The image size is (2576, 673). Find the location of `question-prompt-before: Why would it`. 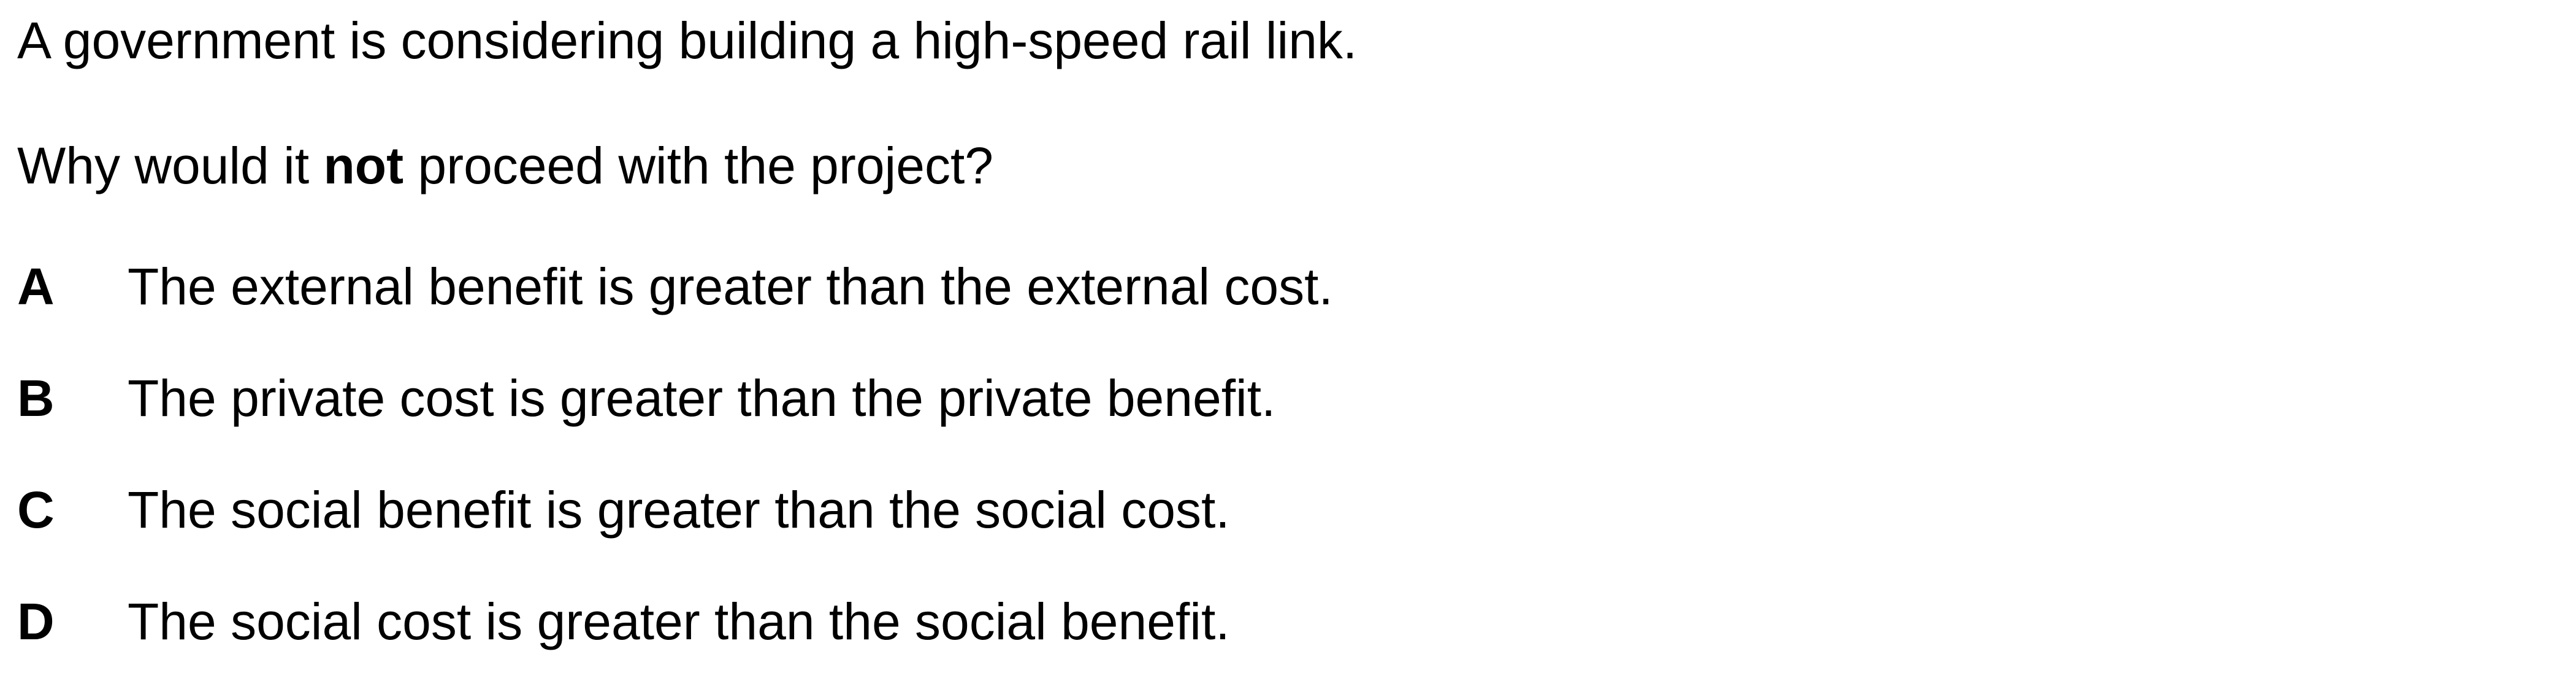

question-prompt-before: Why would it is located at coordinates (170, 166).